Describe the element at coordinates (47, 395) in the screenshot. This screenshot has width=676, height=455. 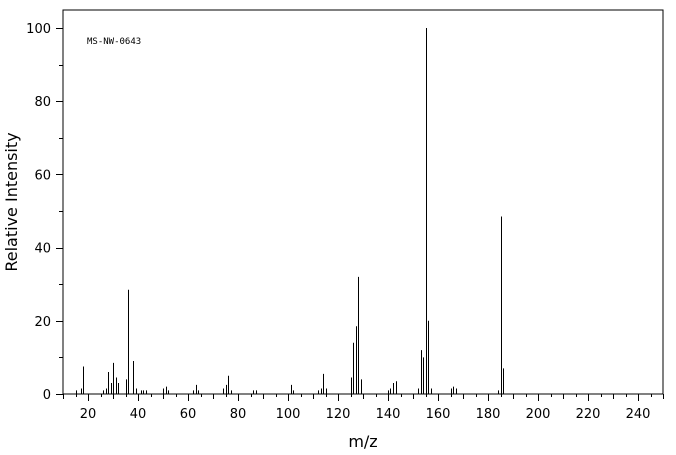
I see `y-tick-label: 0` at that location.